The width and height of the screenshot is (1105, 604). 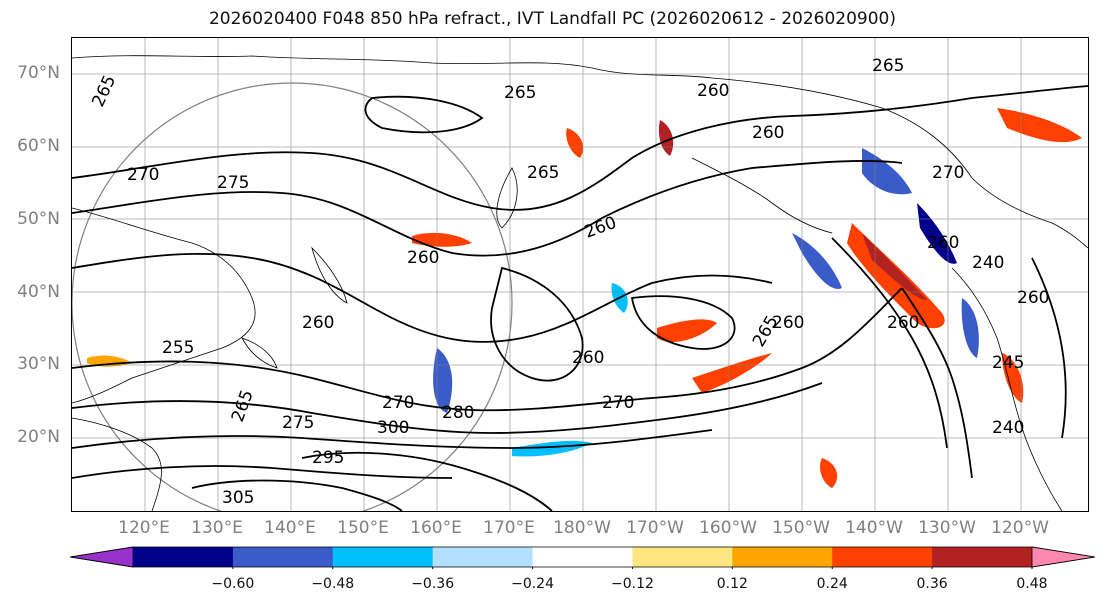 I want to click on contour-label: 305, so click(x=238, y=498).